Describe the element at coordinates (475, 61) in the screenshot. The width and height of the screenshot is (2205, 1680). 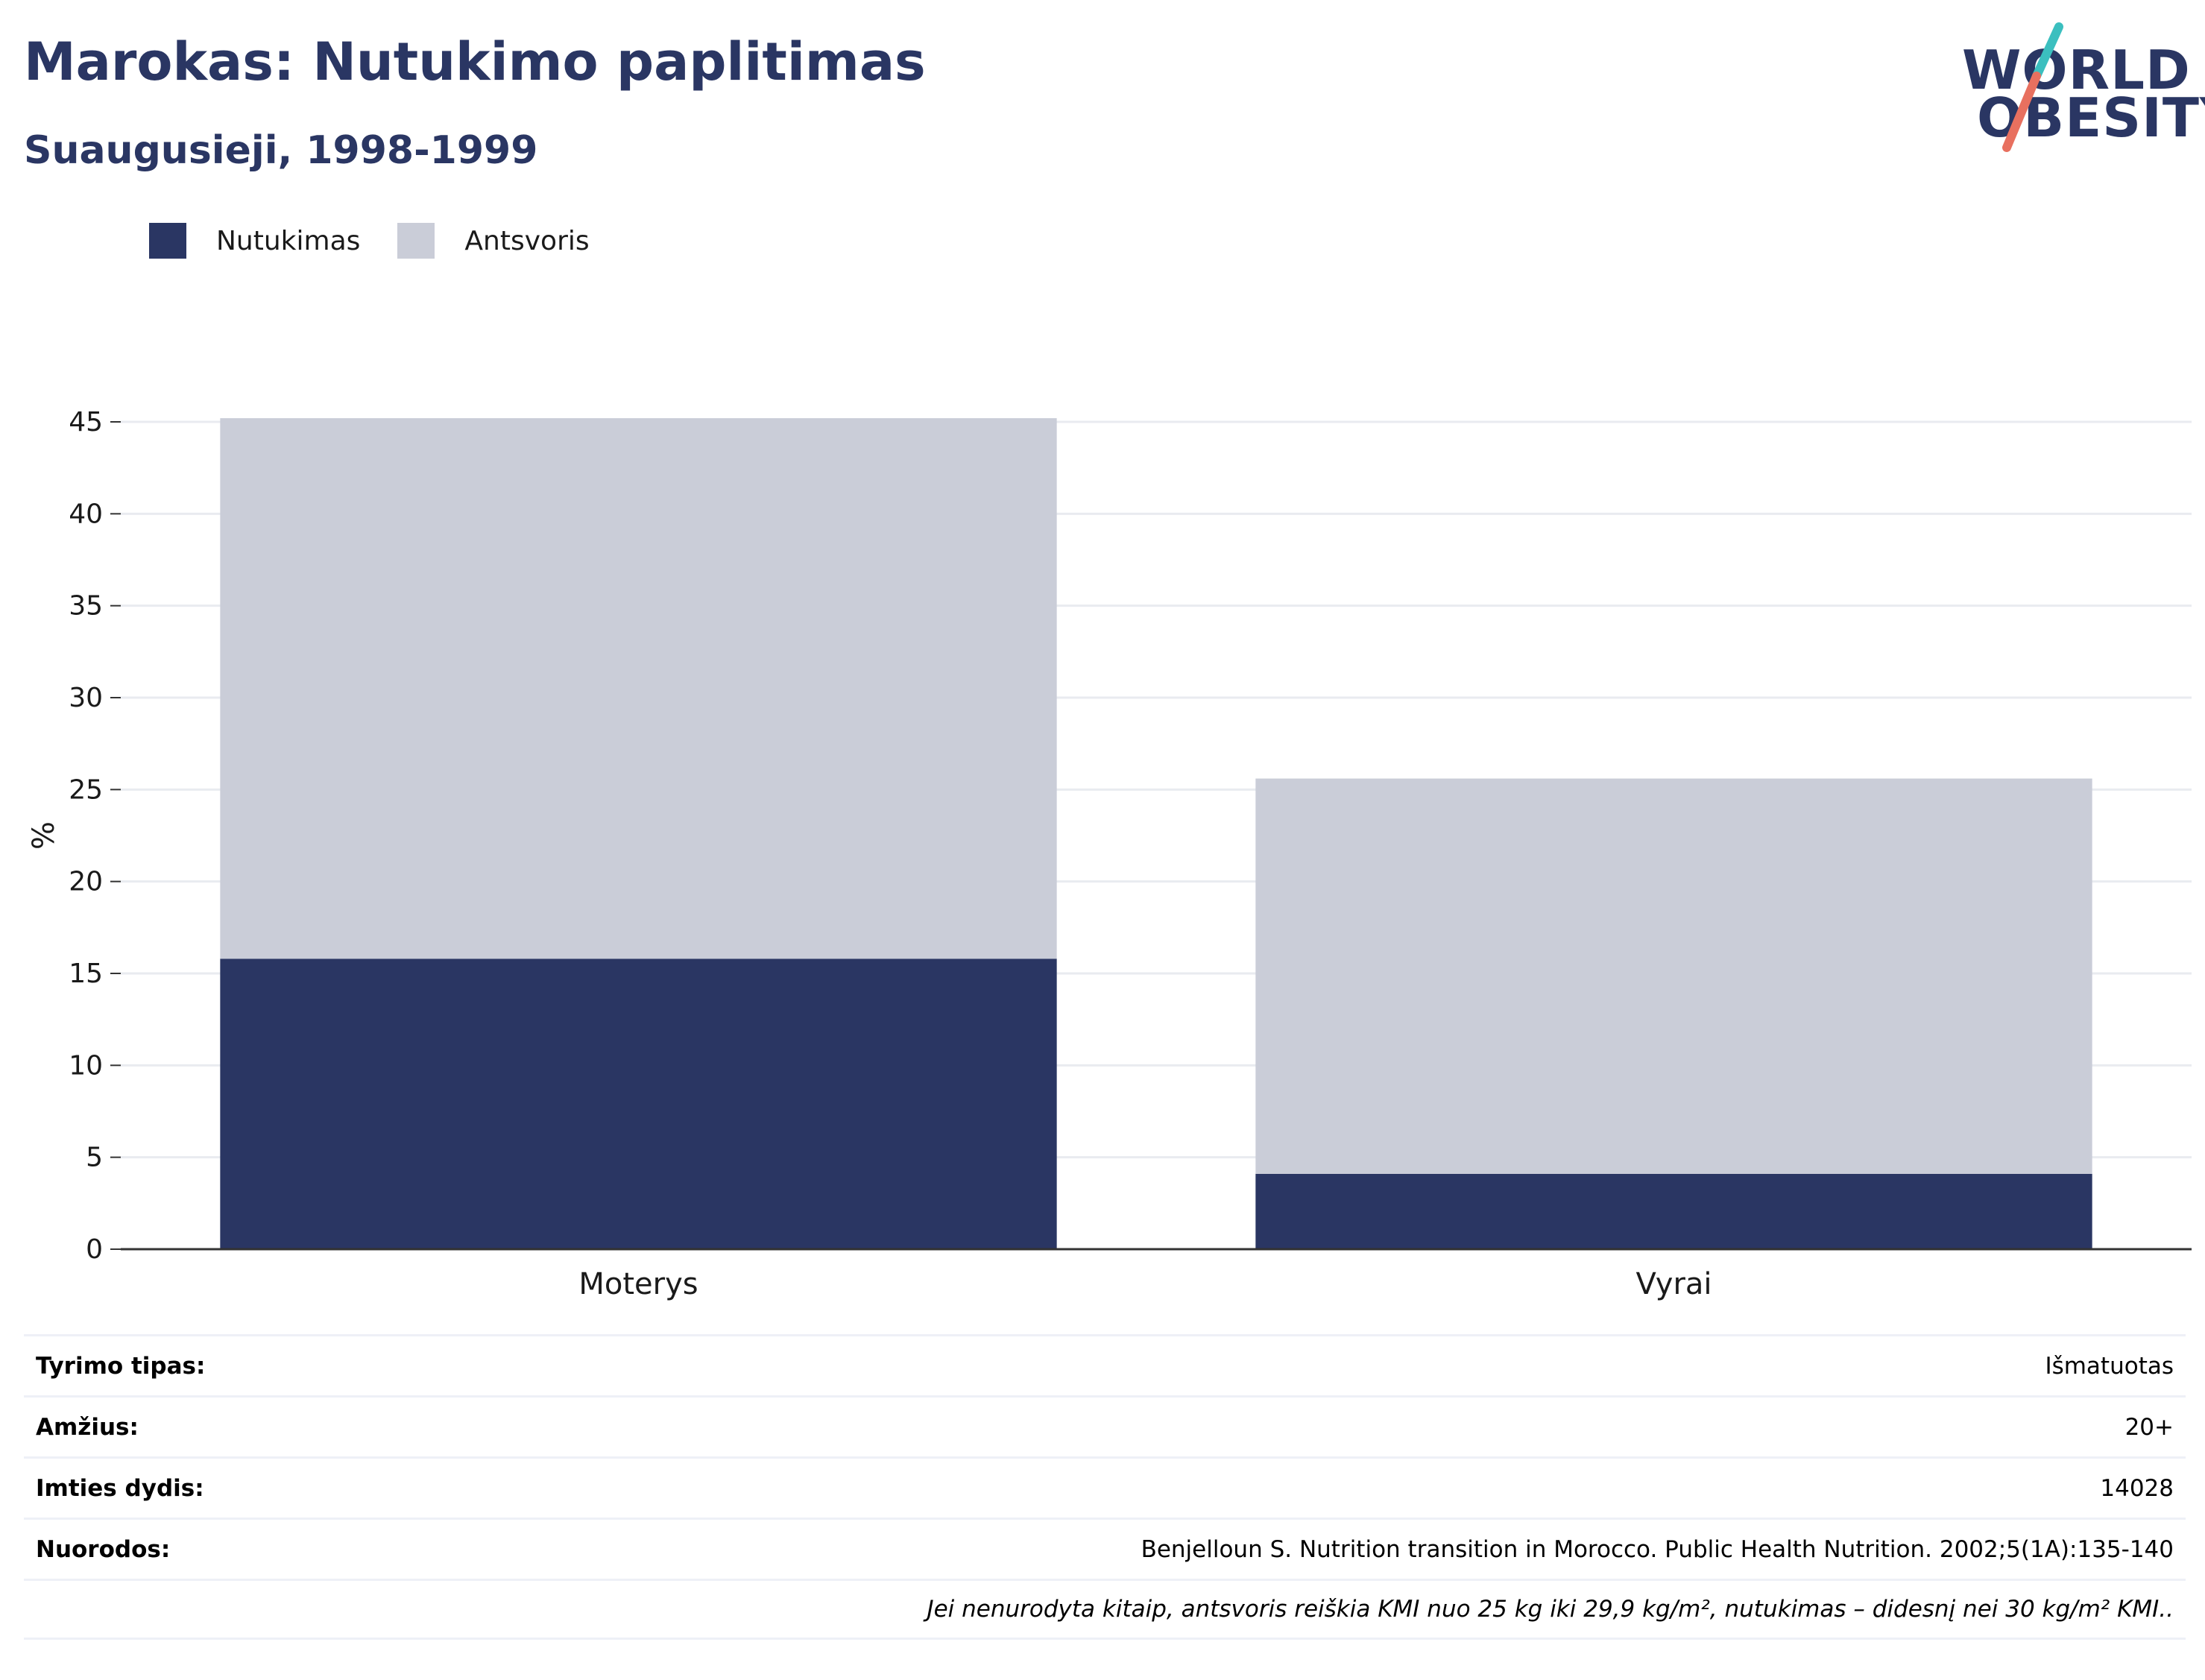
I see `page-title: Marokas: Nutukimo paplitimas` at that location.